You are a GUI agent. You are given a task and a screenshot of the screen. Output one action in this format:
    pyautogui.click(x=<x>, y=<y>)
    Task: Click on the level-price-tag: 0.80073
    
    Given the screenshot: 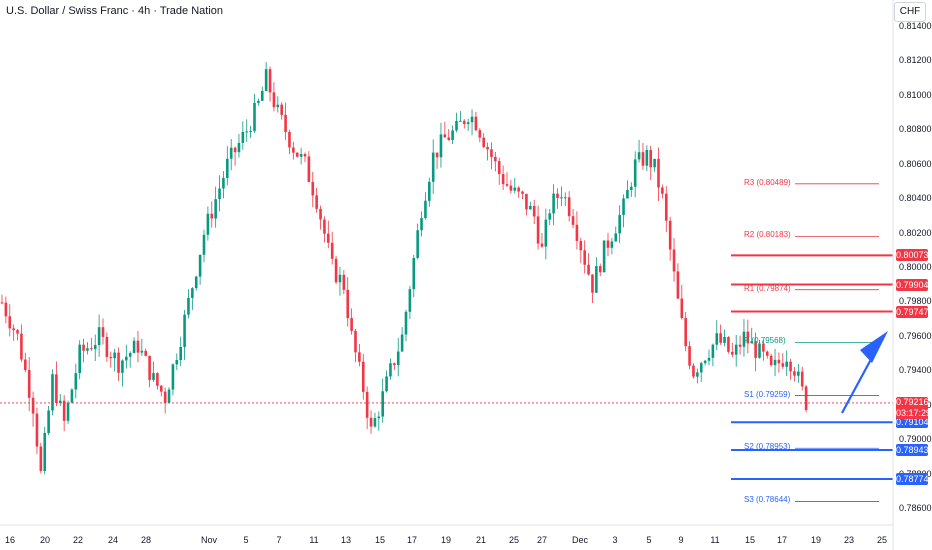 What is the action you would take?
    pyautogui.click(x=912, y=255)
    